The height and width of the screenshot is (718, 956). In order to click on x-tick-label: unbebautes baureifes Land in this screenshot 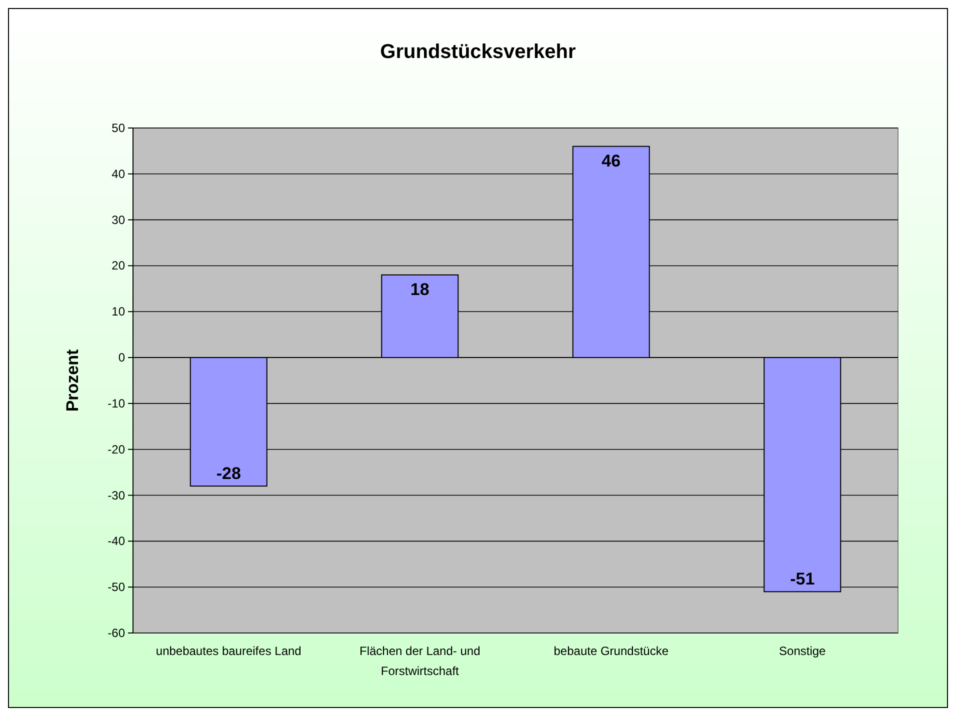, I will do `click(229, 651)`.